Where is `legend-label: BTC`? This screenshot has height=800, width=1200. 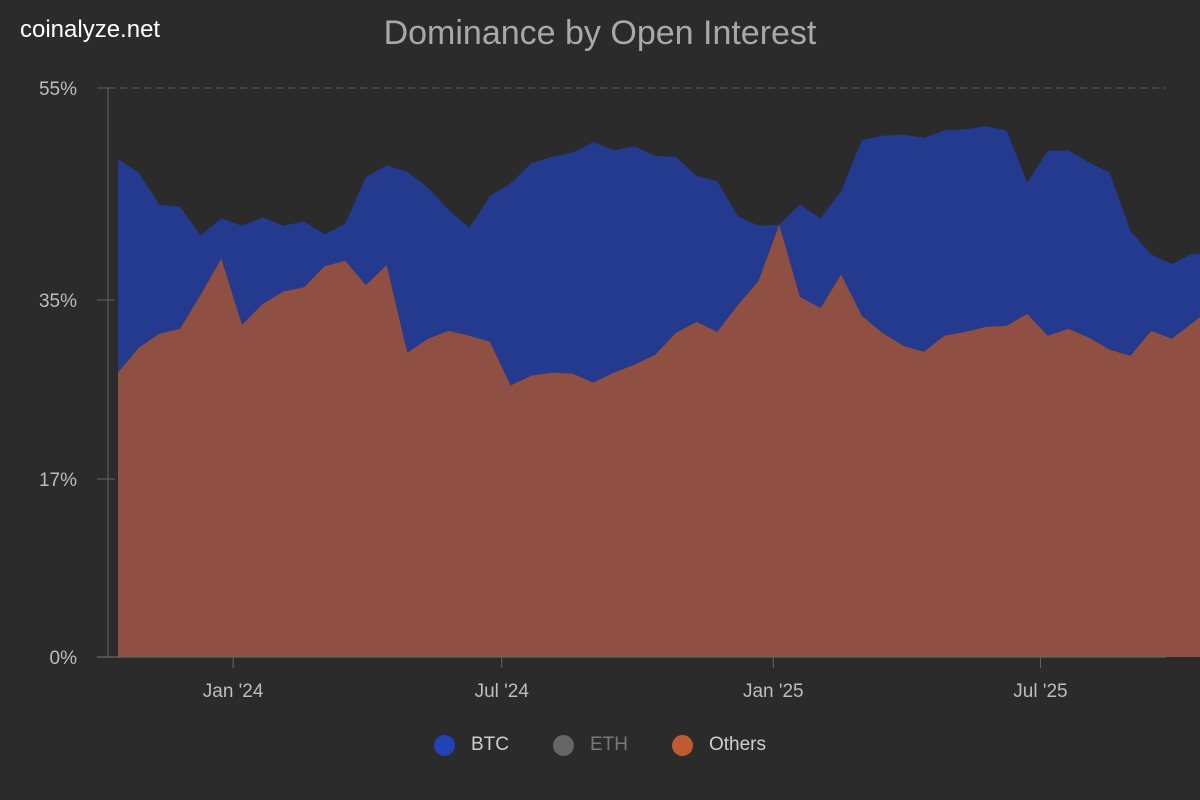
legend-label: BTC is located at coordinates (489, 744).